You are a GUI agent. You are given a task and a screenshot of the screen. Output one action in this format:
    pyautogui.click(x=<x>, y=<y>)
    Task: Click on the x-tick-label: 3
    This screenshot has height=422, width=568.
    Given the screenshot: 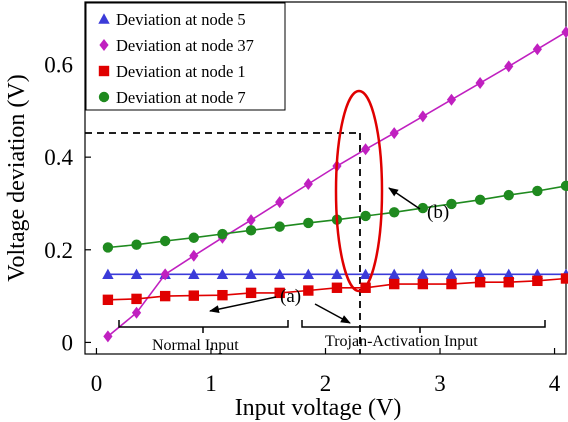 What is the action you would take?
    pyautogui.click(x=440, y=383)
    